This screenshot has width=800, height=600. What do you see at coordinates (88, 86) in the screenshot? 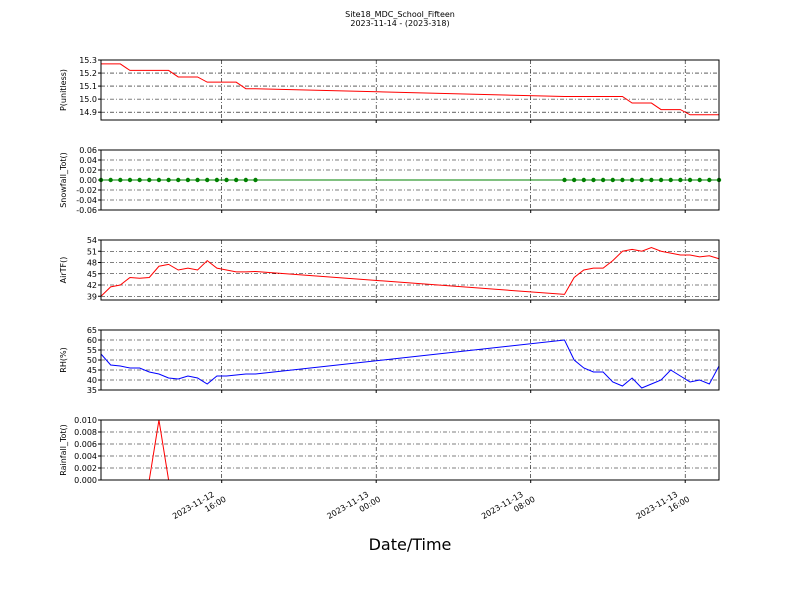
I see `y-tick-label: 15.1` at bounding box center [88, 86].